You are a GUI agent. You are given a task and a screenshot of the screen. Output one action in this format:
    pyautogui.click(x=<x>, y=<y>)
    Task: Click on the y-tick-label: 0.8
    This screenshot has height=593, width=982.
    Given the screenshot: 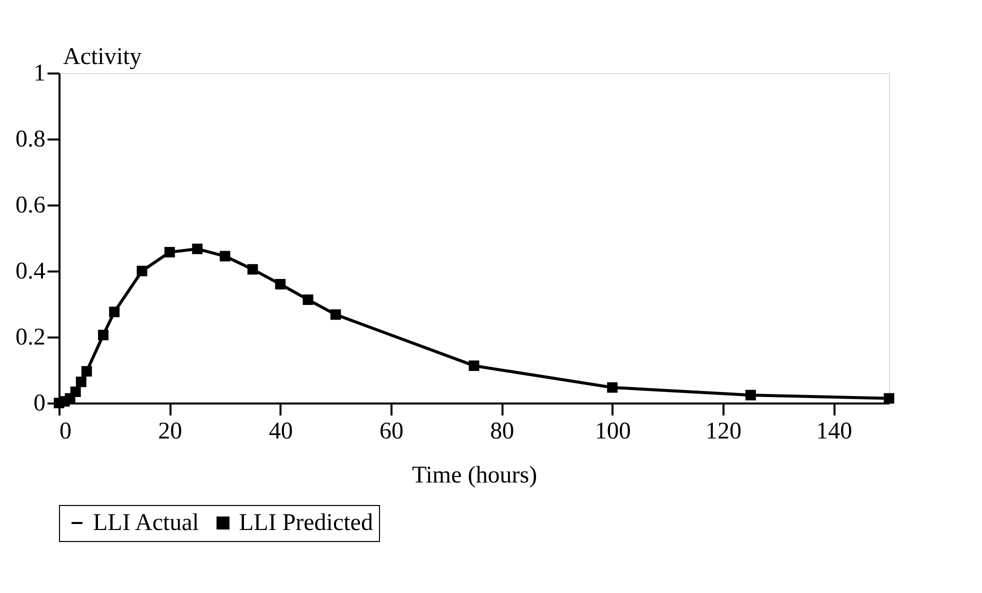 What is the action you would take?
    pyautogui.click(x=31, y=139)
    